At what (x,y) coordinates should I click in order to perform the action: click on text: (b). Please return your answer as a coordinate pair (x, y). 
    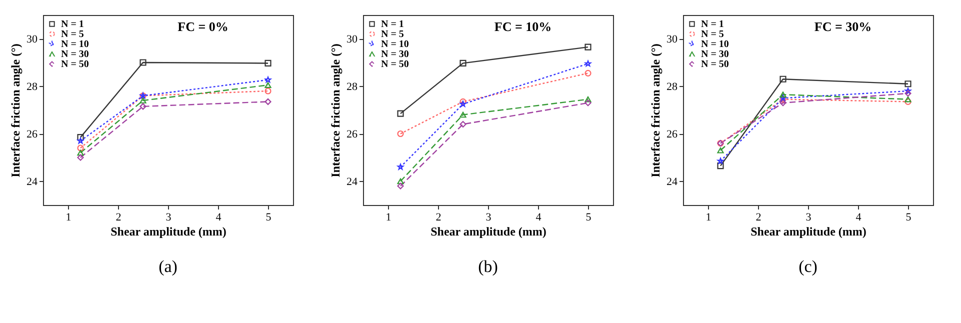
    Looking at the image, I should click on (488, 266).